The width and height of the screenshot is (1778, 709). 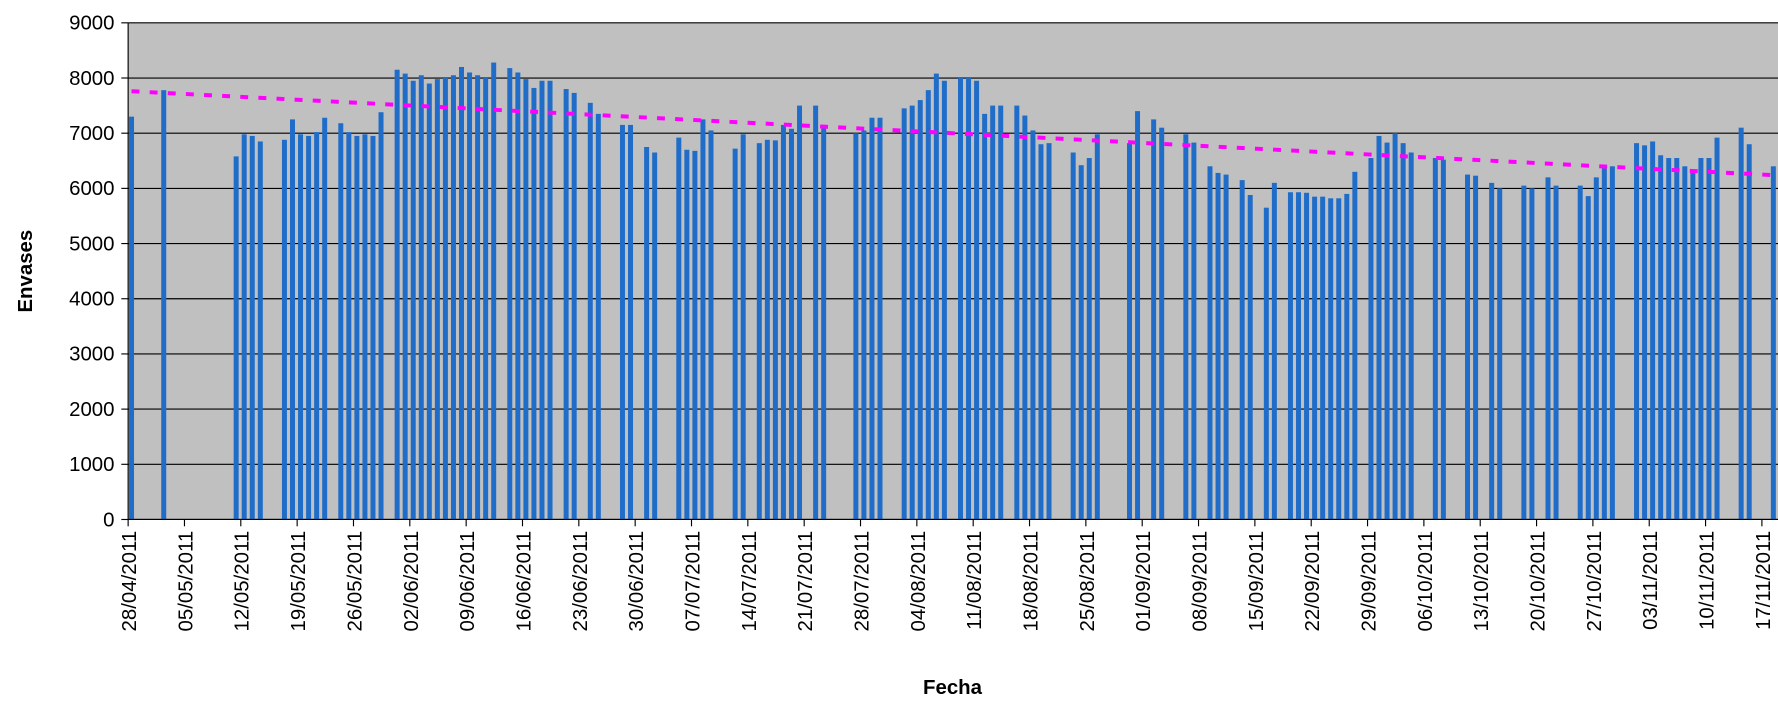 What do you see at coordinates (91, 465) in the screenshot?
I see `y-tick-label: 1000` at bounding box center [91, 465].